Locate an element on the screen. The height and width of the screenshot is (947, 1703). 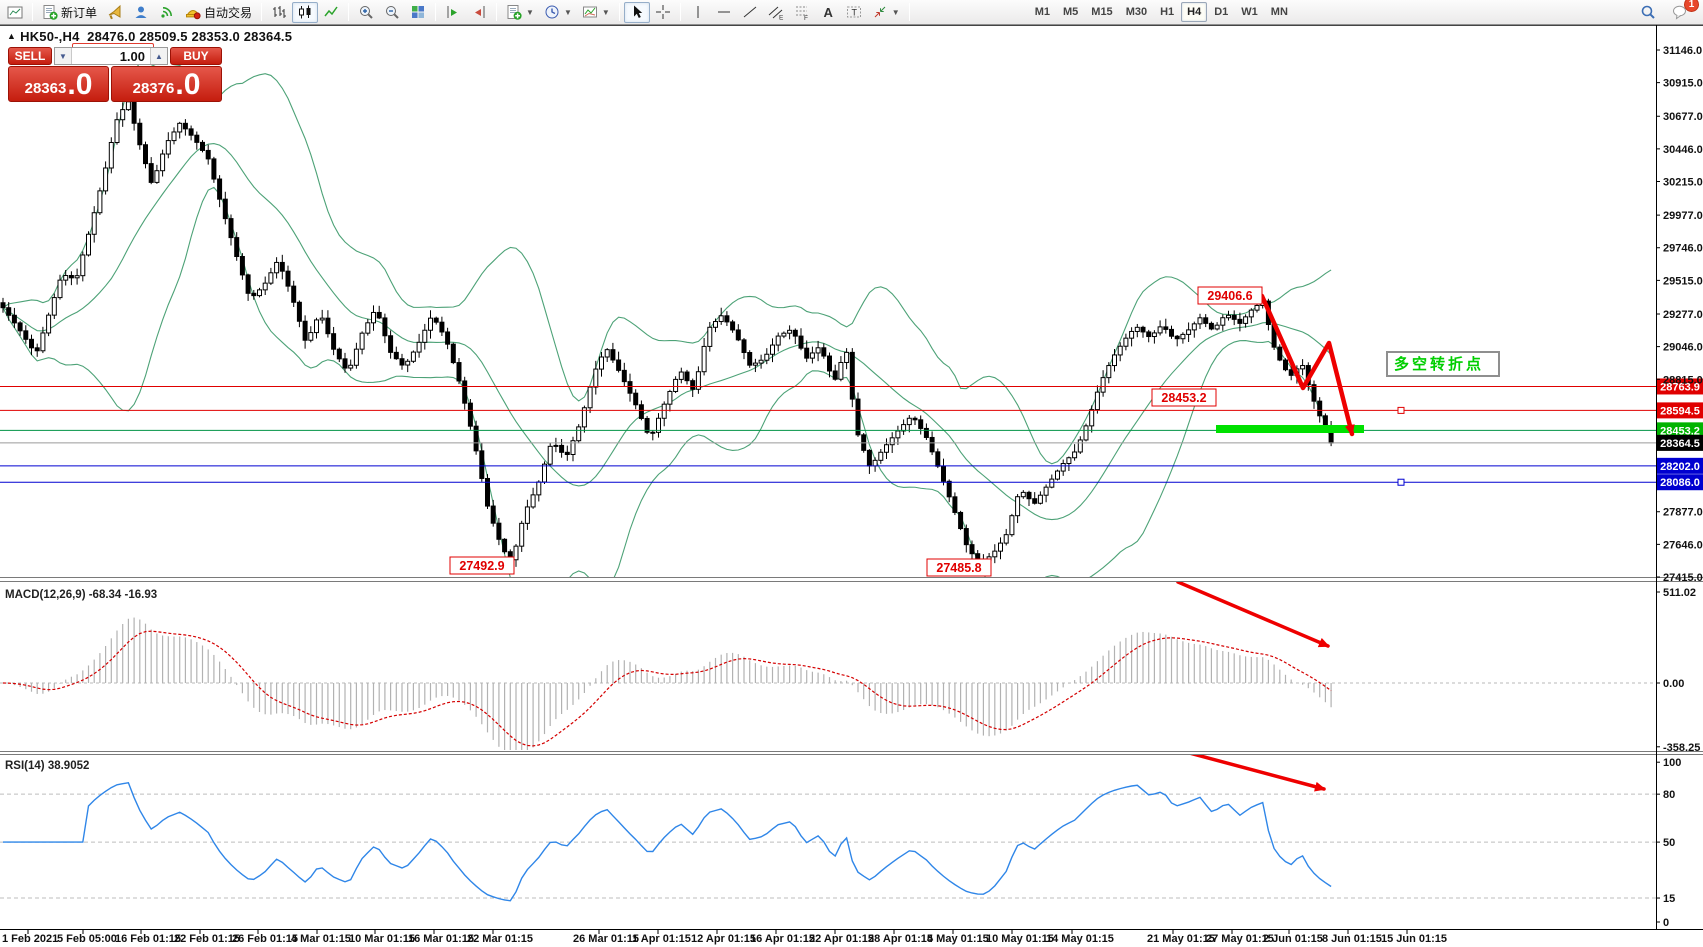
bars-icon is located at coordinates (280, 12).